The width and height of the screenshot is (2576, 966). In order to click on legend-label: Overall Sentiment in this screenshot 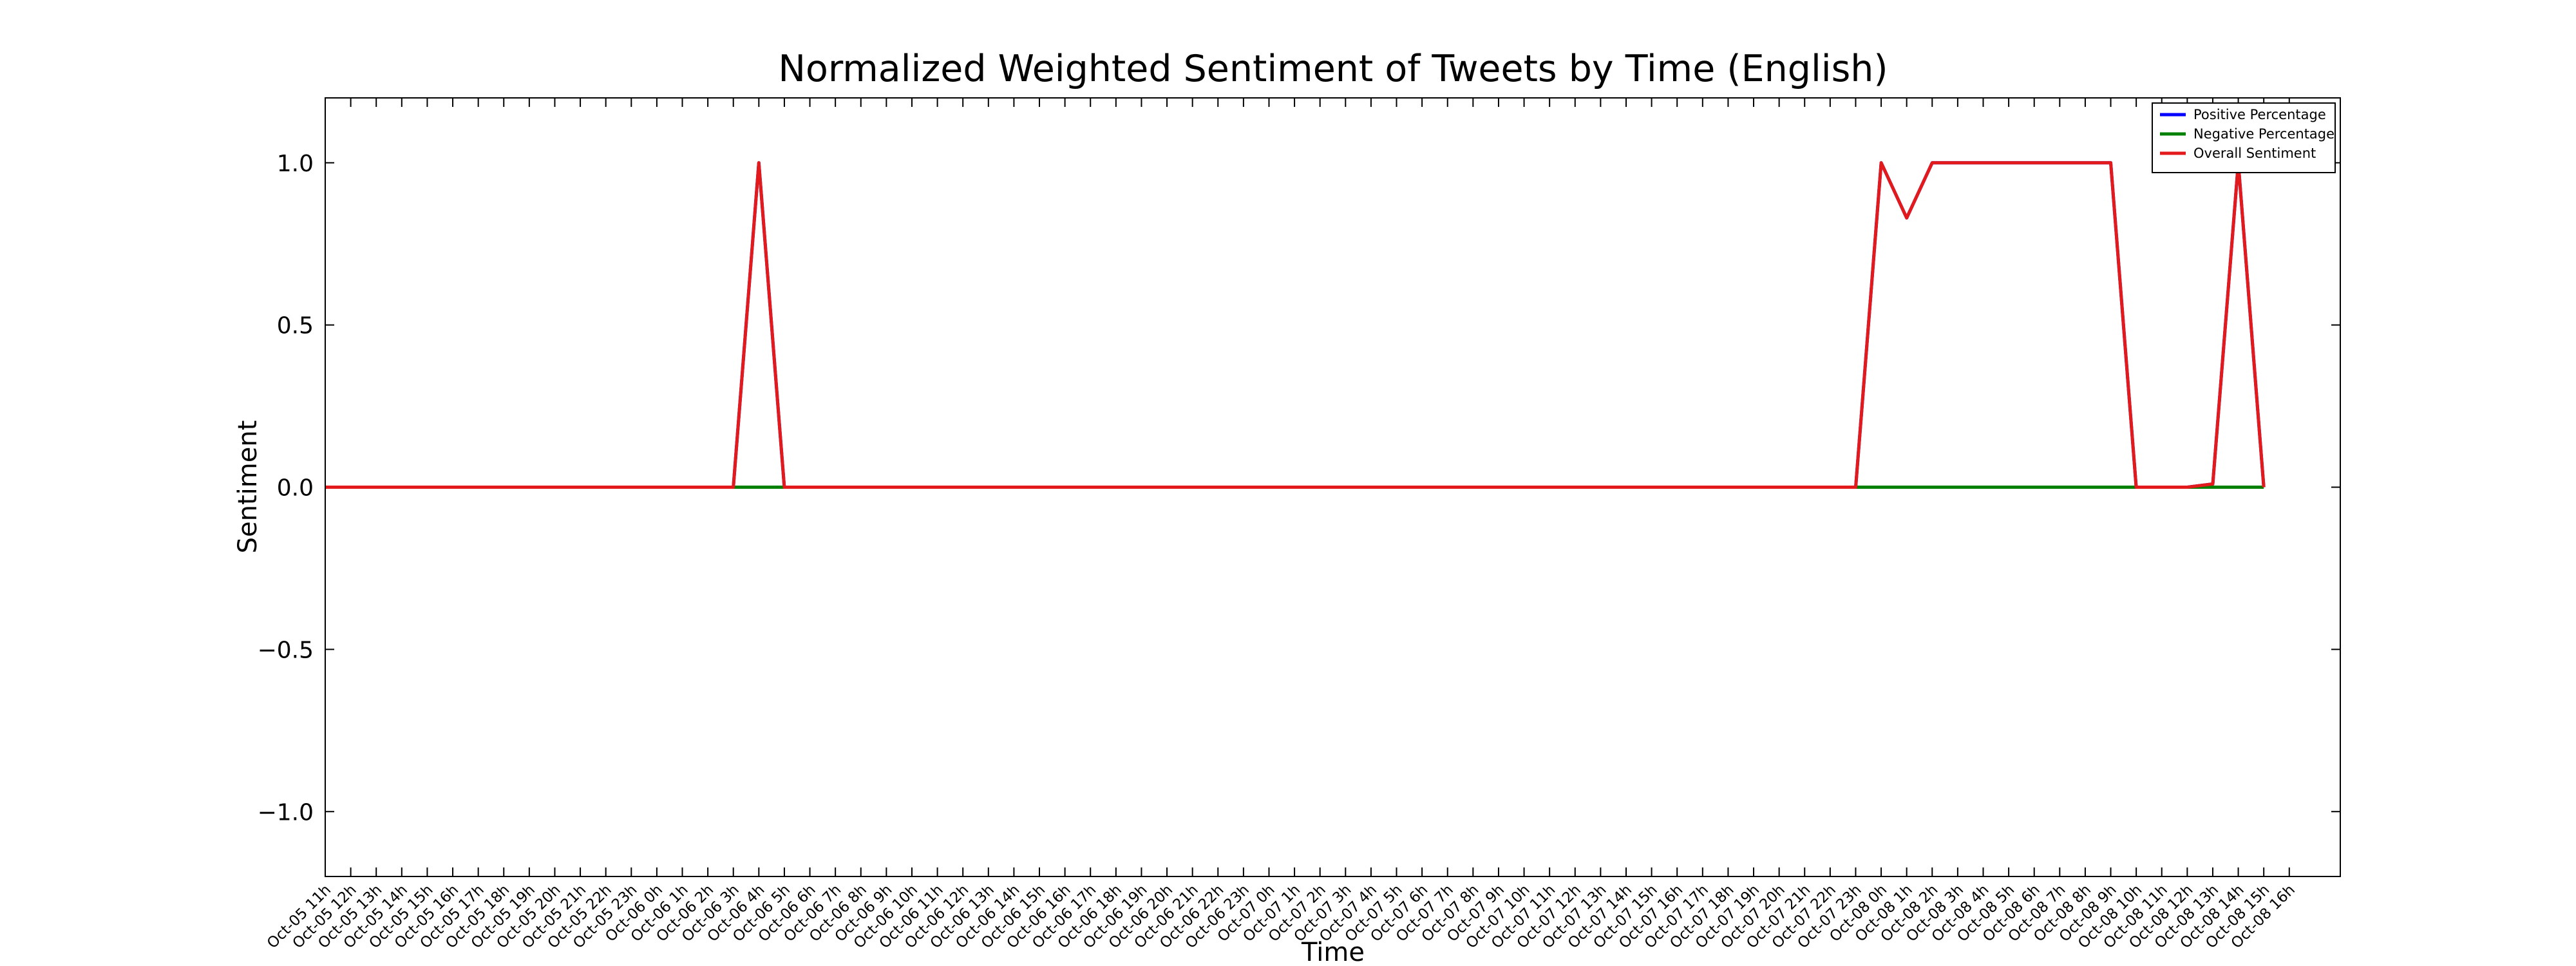, I will do `click(2254, 153)`.